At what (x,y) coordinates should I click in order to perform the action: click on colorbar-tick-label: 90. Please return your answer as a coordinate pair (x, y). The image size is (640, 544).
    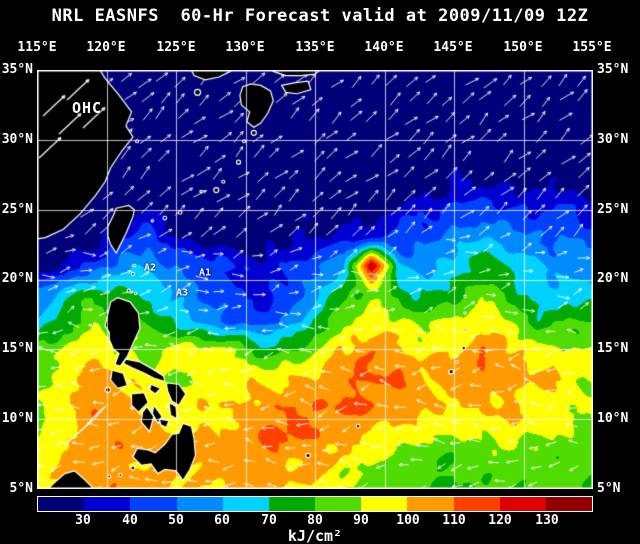
    Looking at the image, I should click on (361, 520).